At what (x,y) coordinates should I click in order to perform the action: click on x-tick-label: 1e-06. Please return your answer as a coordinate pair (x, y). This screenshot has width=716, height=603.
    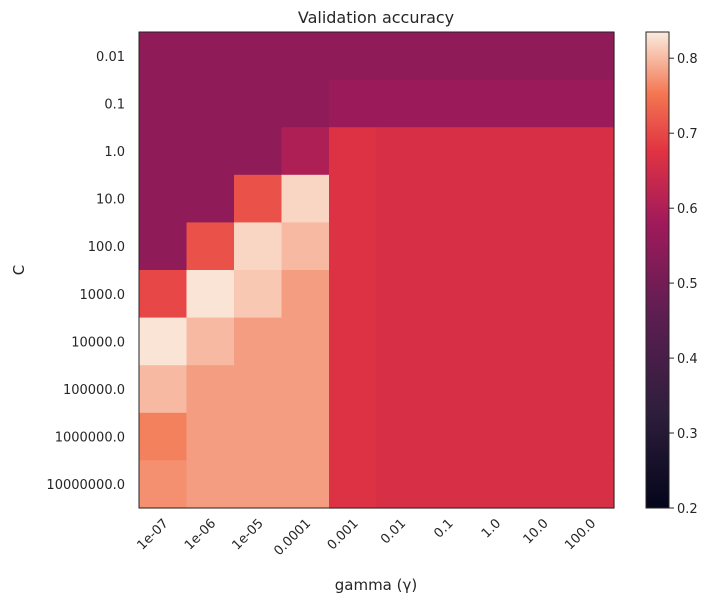
    Looking at the image, I should click on (200, 534).